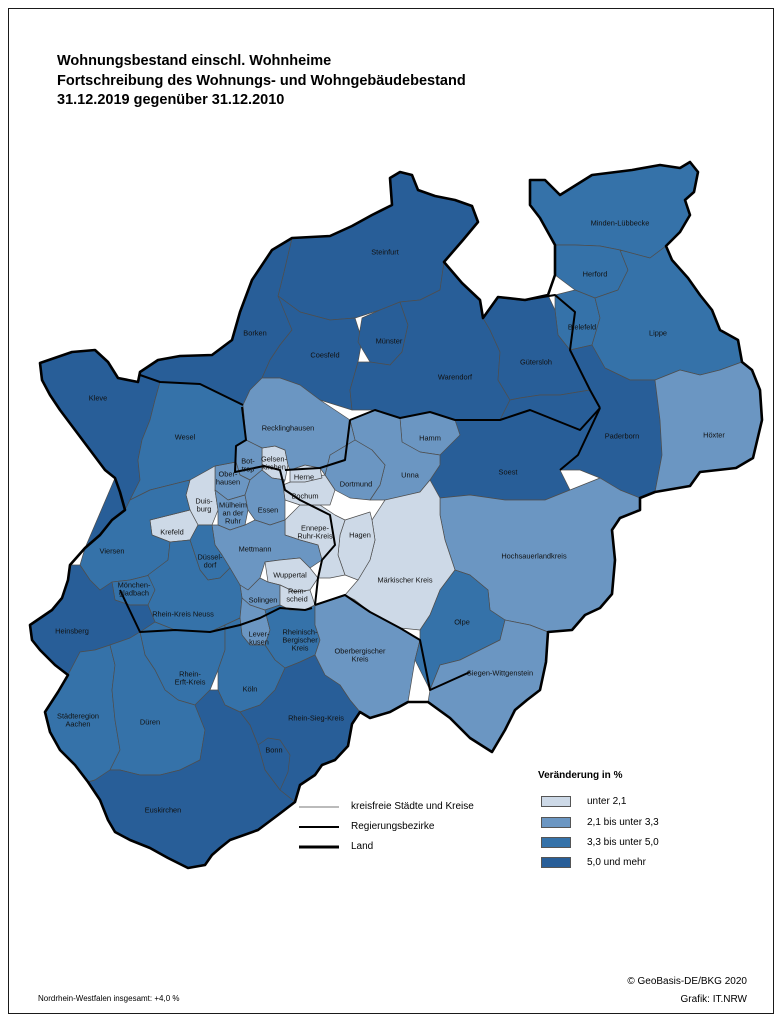  I want to click on legend-line-regbez: Regierungsbezirke, so click(366, 826).